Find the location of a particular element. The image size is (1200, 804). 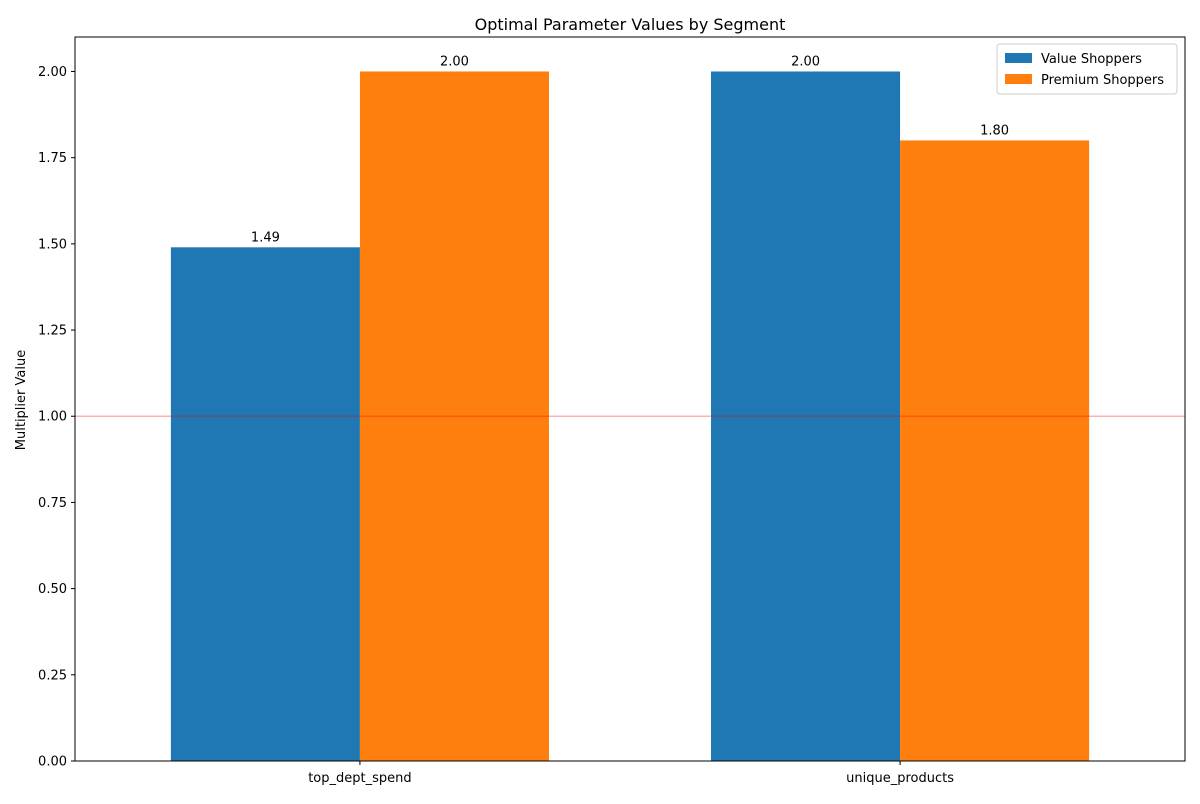

y-tick-label: 2.00 is located at coordinates (52, 72).